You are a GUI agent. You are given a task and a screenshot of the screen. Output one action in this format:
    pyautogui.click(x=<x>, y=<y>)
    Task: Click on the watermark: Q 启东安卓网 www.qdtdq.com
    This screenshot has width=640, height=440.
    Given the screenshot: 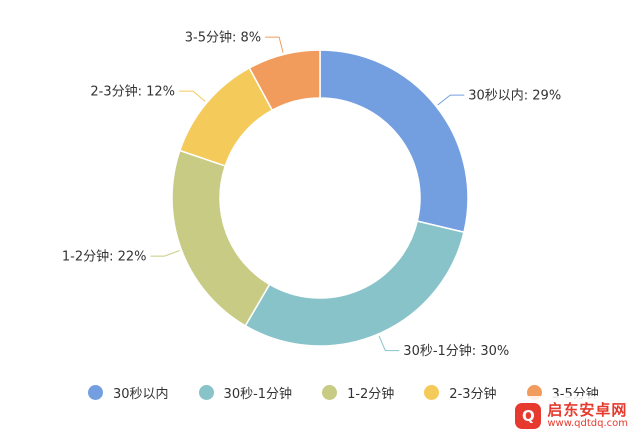 What is the action you would take?
    pyautogui.click(x=571, y=416)
    